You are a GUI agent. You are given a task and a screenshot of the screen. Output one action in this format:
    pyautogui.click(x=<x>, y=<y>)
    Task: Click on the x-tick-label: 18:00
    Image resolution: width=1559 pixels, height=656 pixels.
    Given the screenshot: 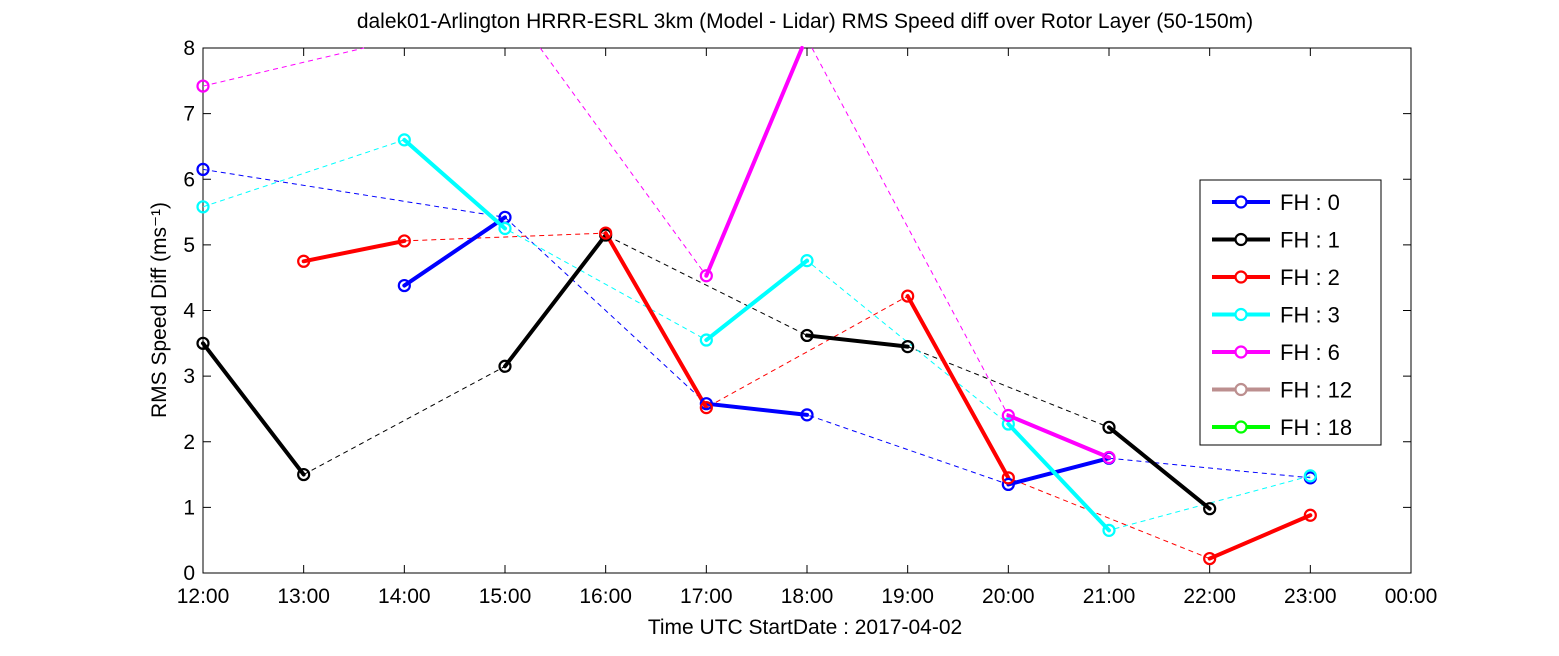 What is the action you would take?
    pyautogui.click(x=807, y=596)
    